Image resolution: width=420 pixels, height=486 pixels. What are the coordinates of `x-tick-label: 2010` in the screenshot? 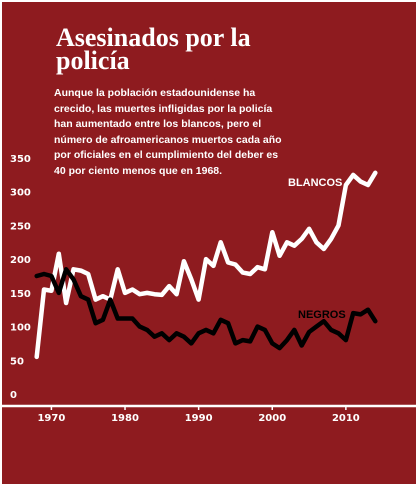 It's located at (346, 418).